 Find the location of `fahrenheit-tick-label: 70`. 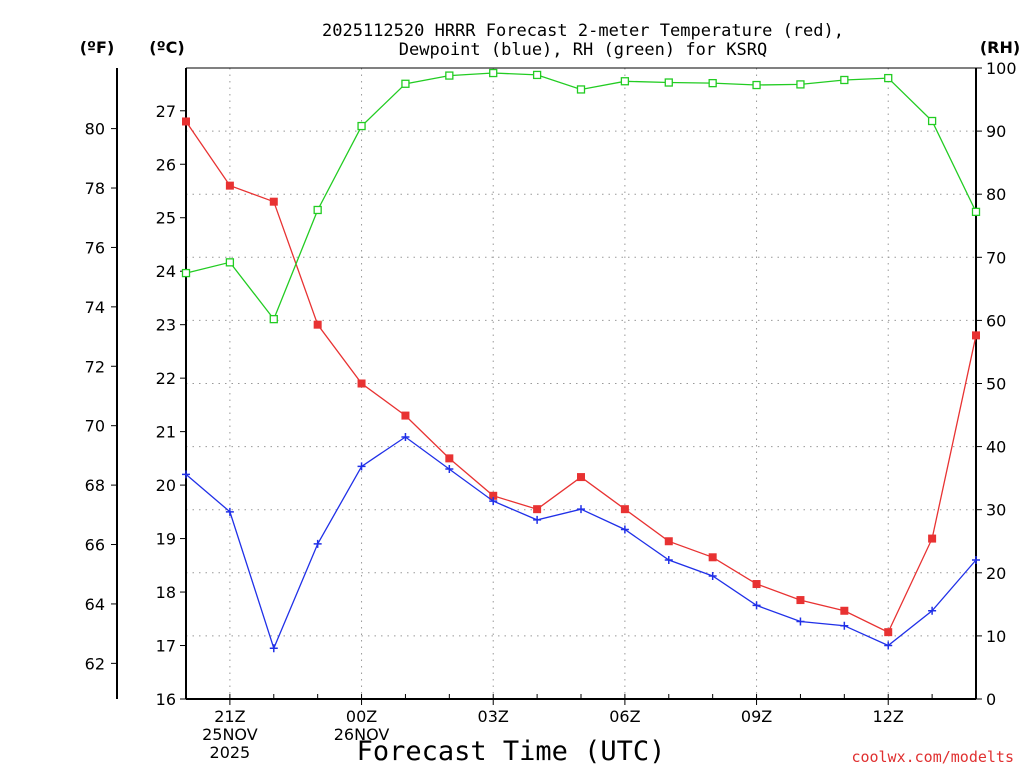

fahrenheit-tick-label: 70 is located at coordinates (95, 426).